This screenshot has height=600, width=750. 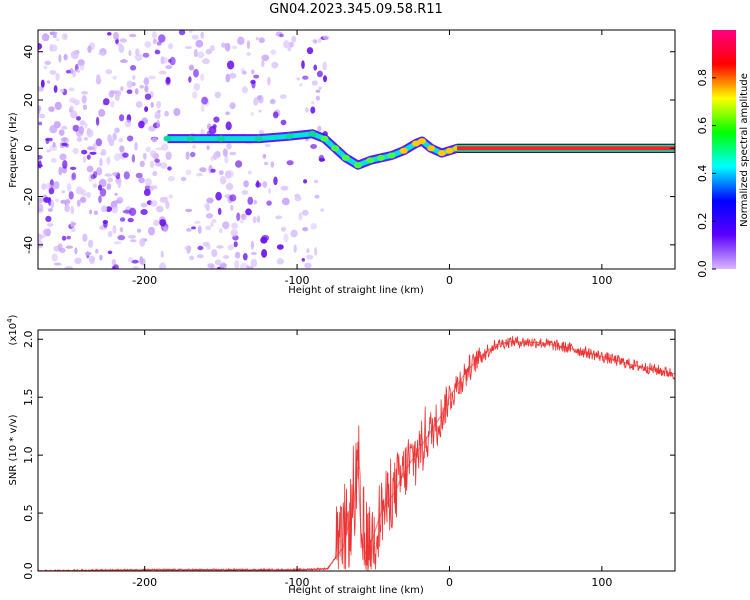 What do you see at coordinates (28, 455) in the screenshot?
I see `y-tick-label: 1.0` at bounding box center [28, 455].